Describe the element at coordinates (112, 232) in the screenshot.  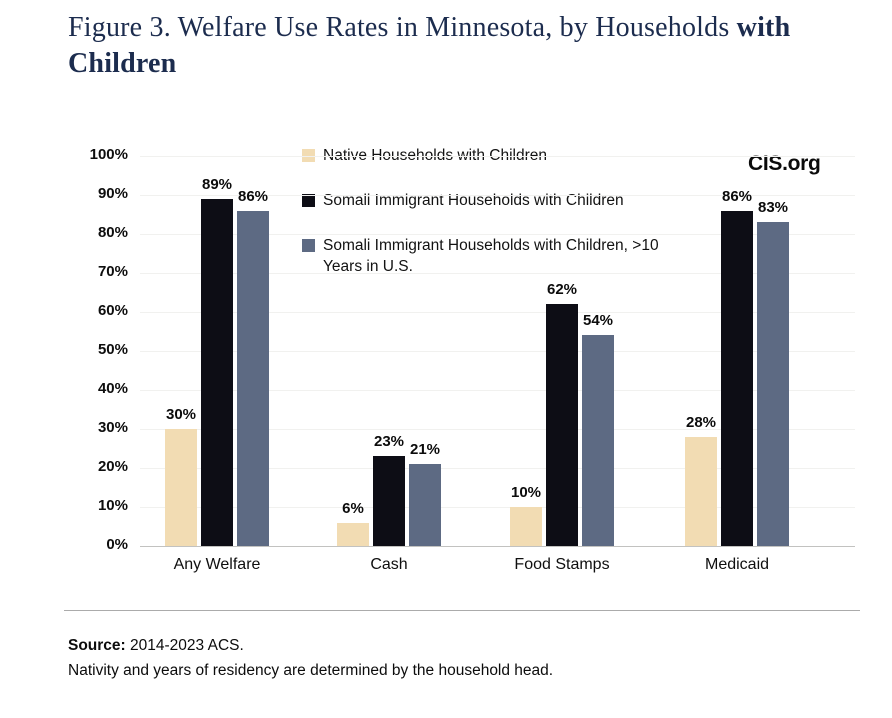
I see `y-tick-label: 80%` at that location.